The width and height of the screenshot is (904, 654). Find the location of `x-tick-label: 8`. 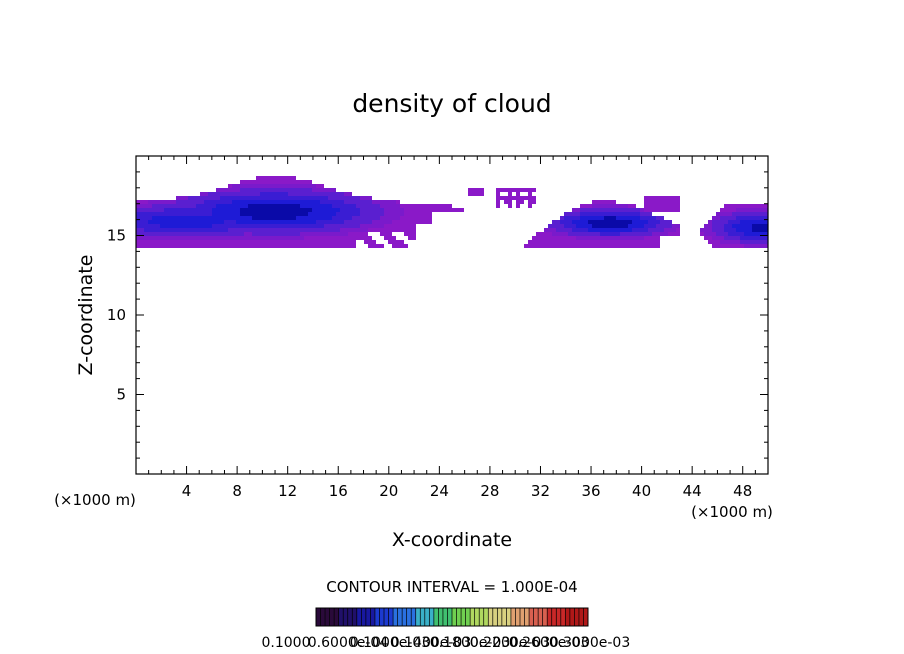

x-tick-label: 8 is located at coordinates (237, 491).